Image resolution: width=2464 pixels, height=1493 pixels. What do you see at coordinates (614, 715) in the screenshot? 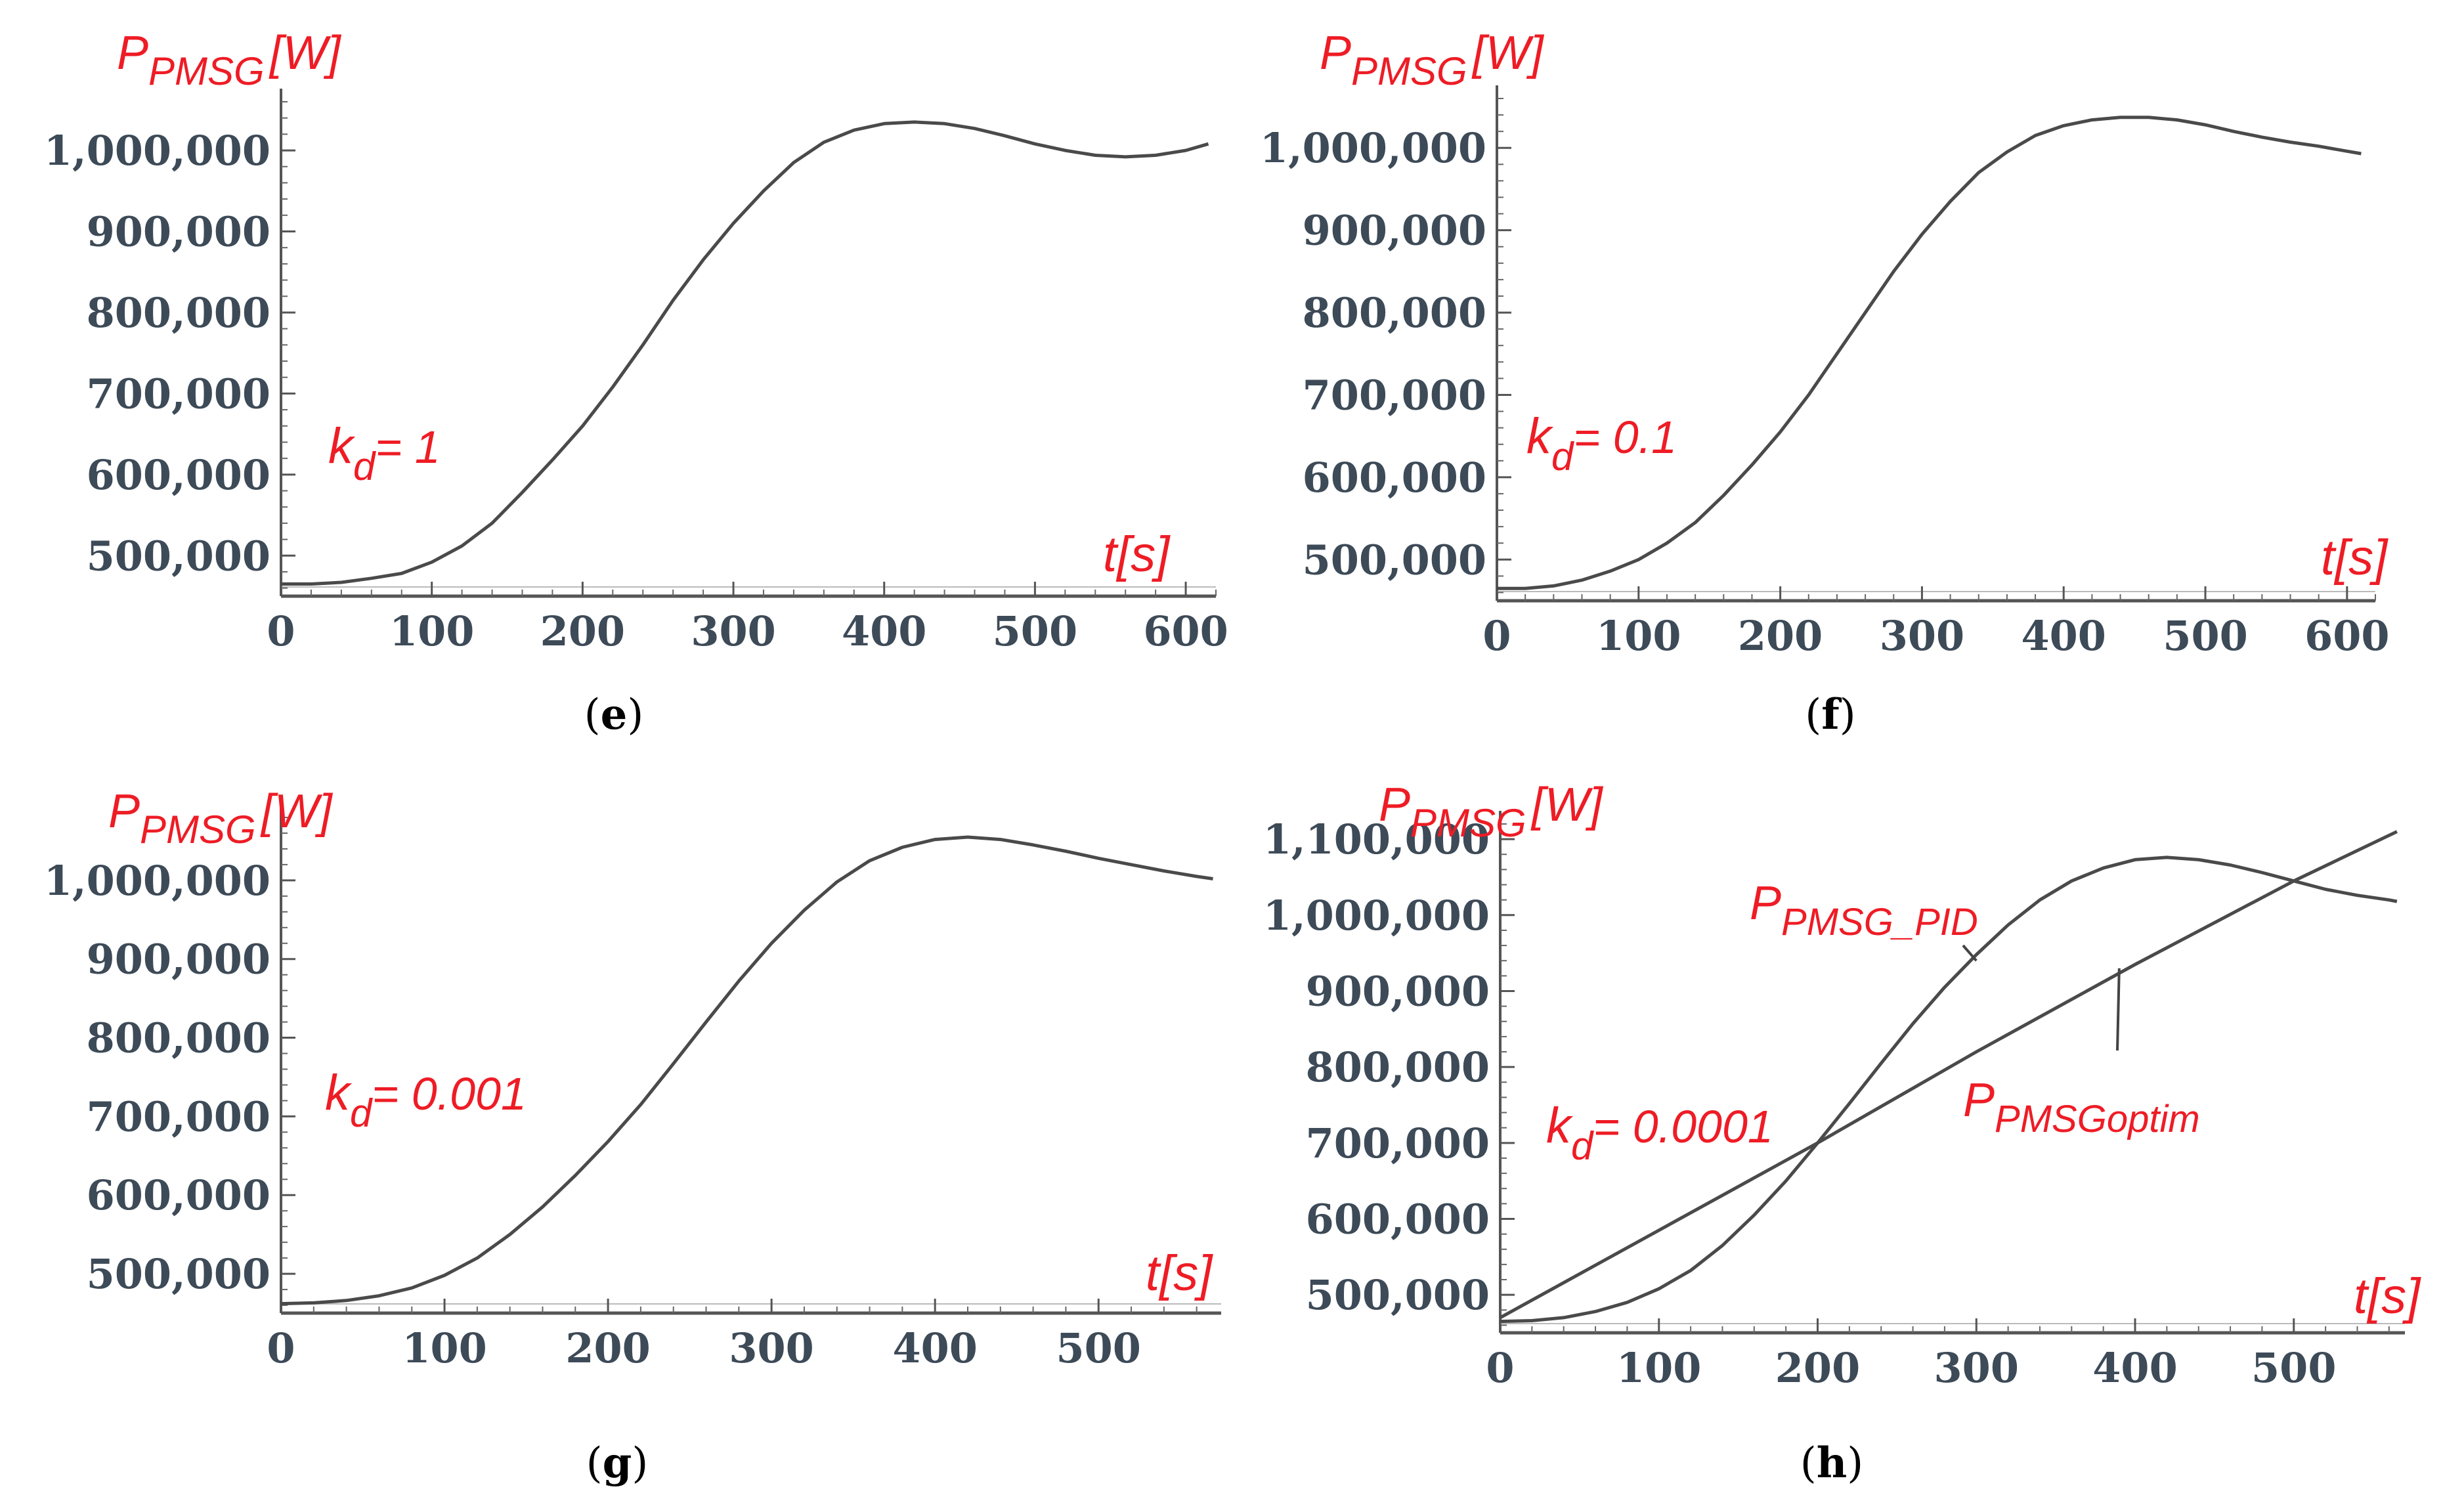
I see `panel-caption: (e)` at bounding box center [614, 715].